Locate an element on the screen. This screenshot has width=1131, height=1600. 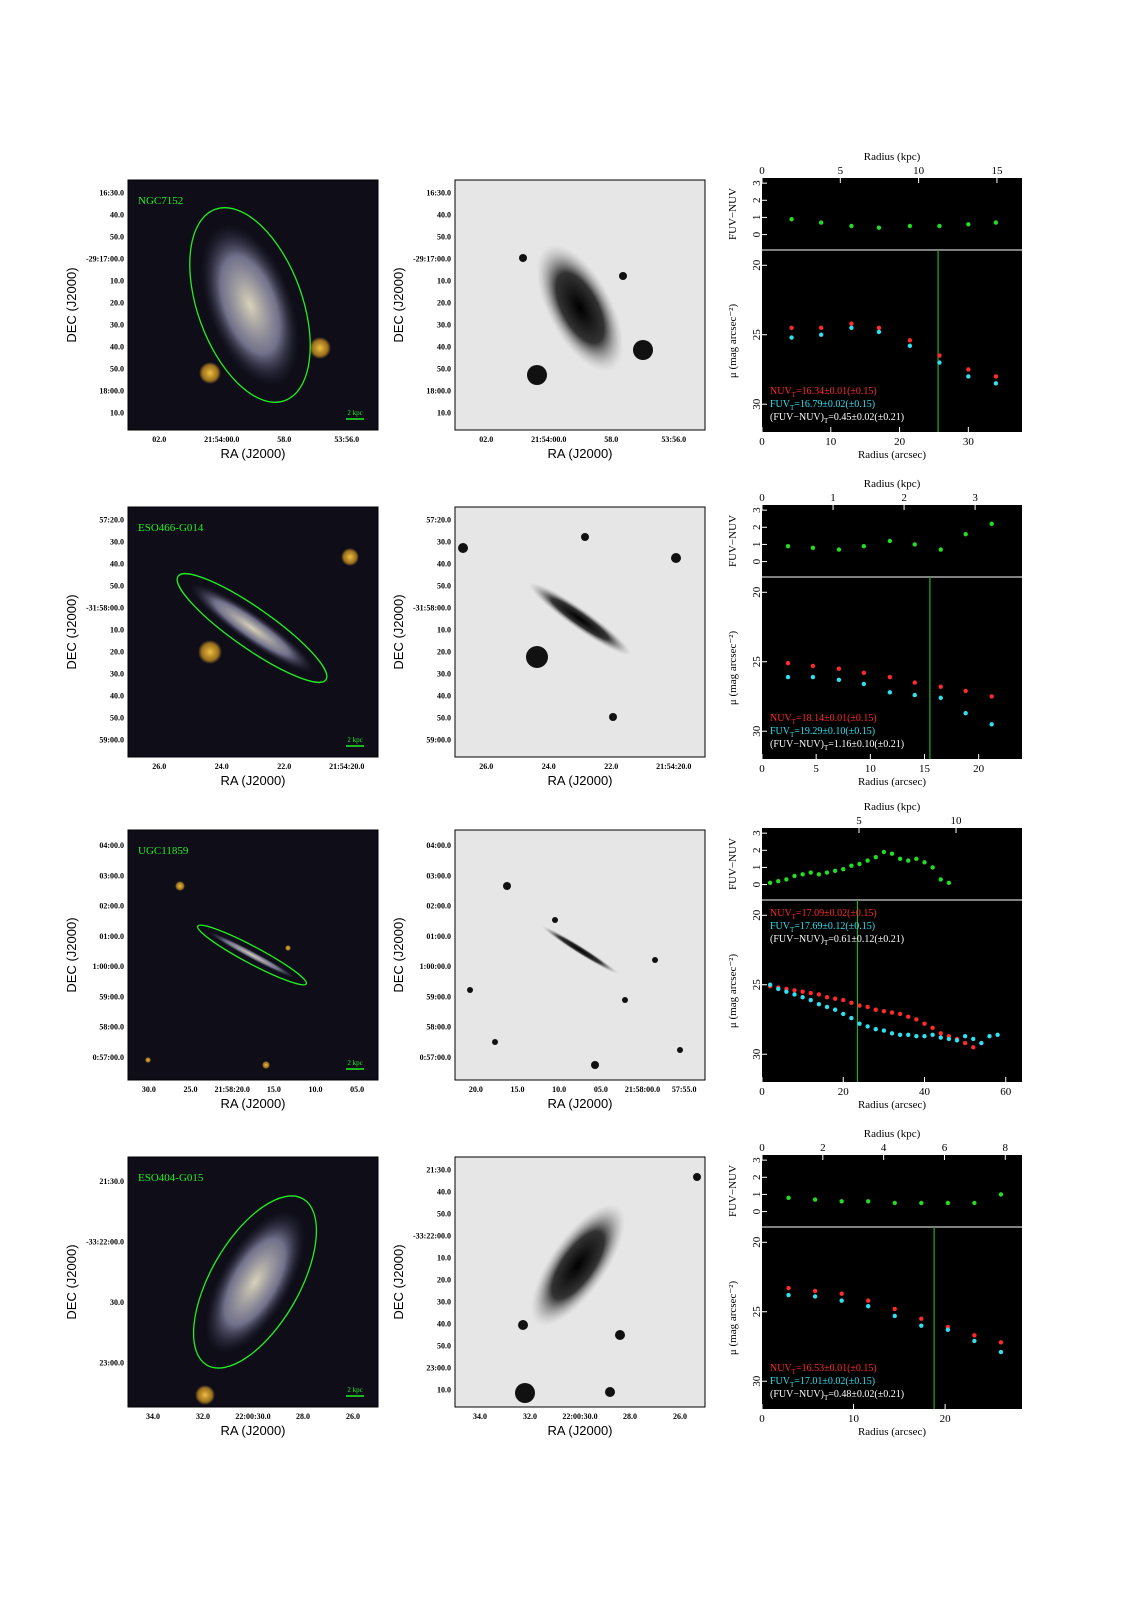
value: =18.14±0.01(±0.15) is located at coordinates (836, 718).